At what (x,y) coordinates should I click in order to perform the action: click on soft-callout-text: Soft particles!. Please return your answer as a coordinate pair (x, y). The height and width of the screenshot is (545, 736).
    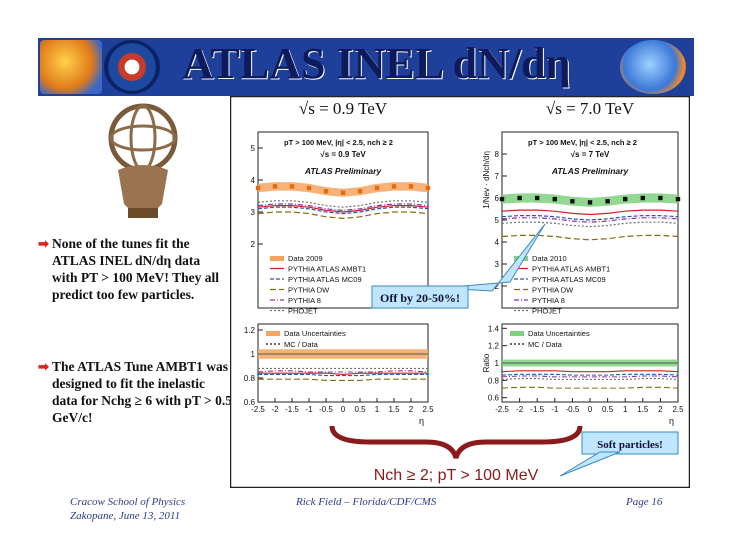
    Looking at the image, I should click on (630, 445).